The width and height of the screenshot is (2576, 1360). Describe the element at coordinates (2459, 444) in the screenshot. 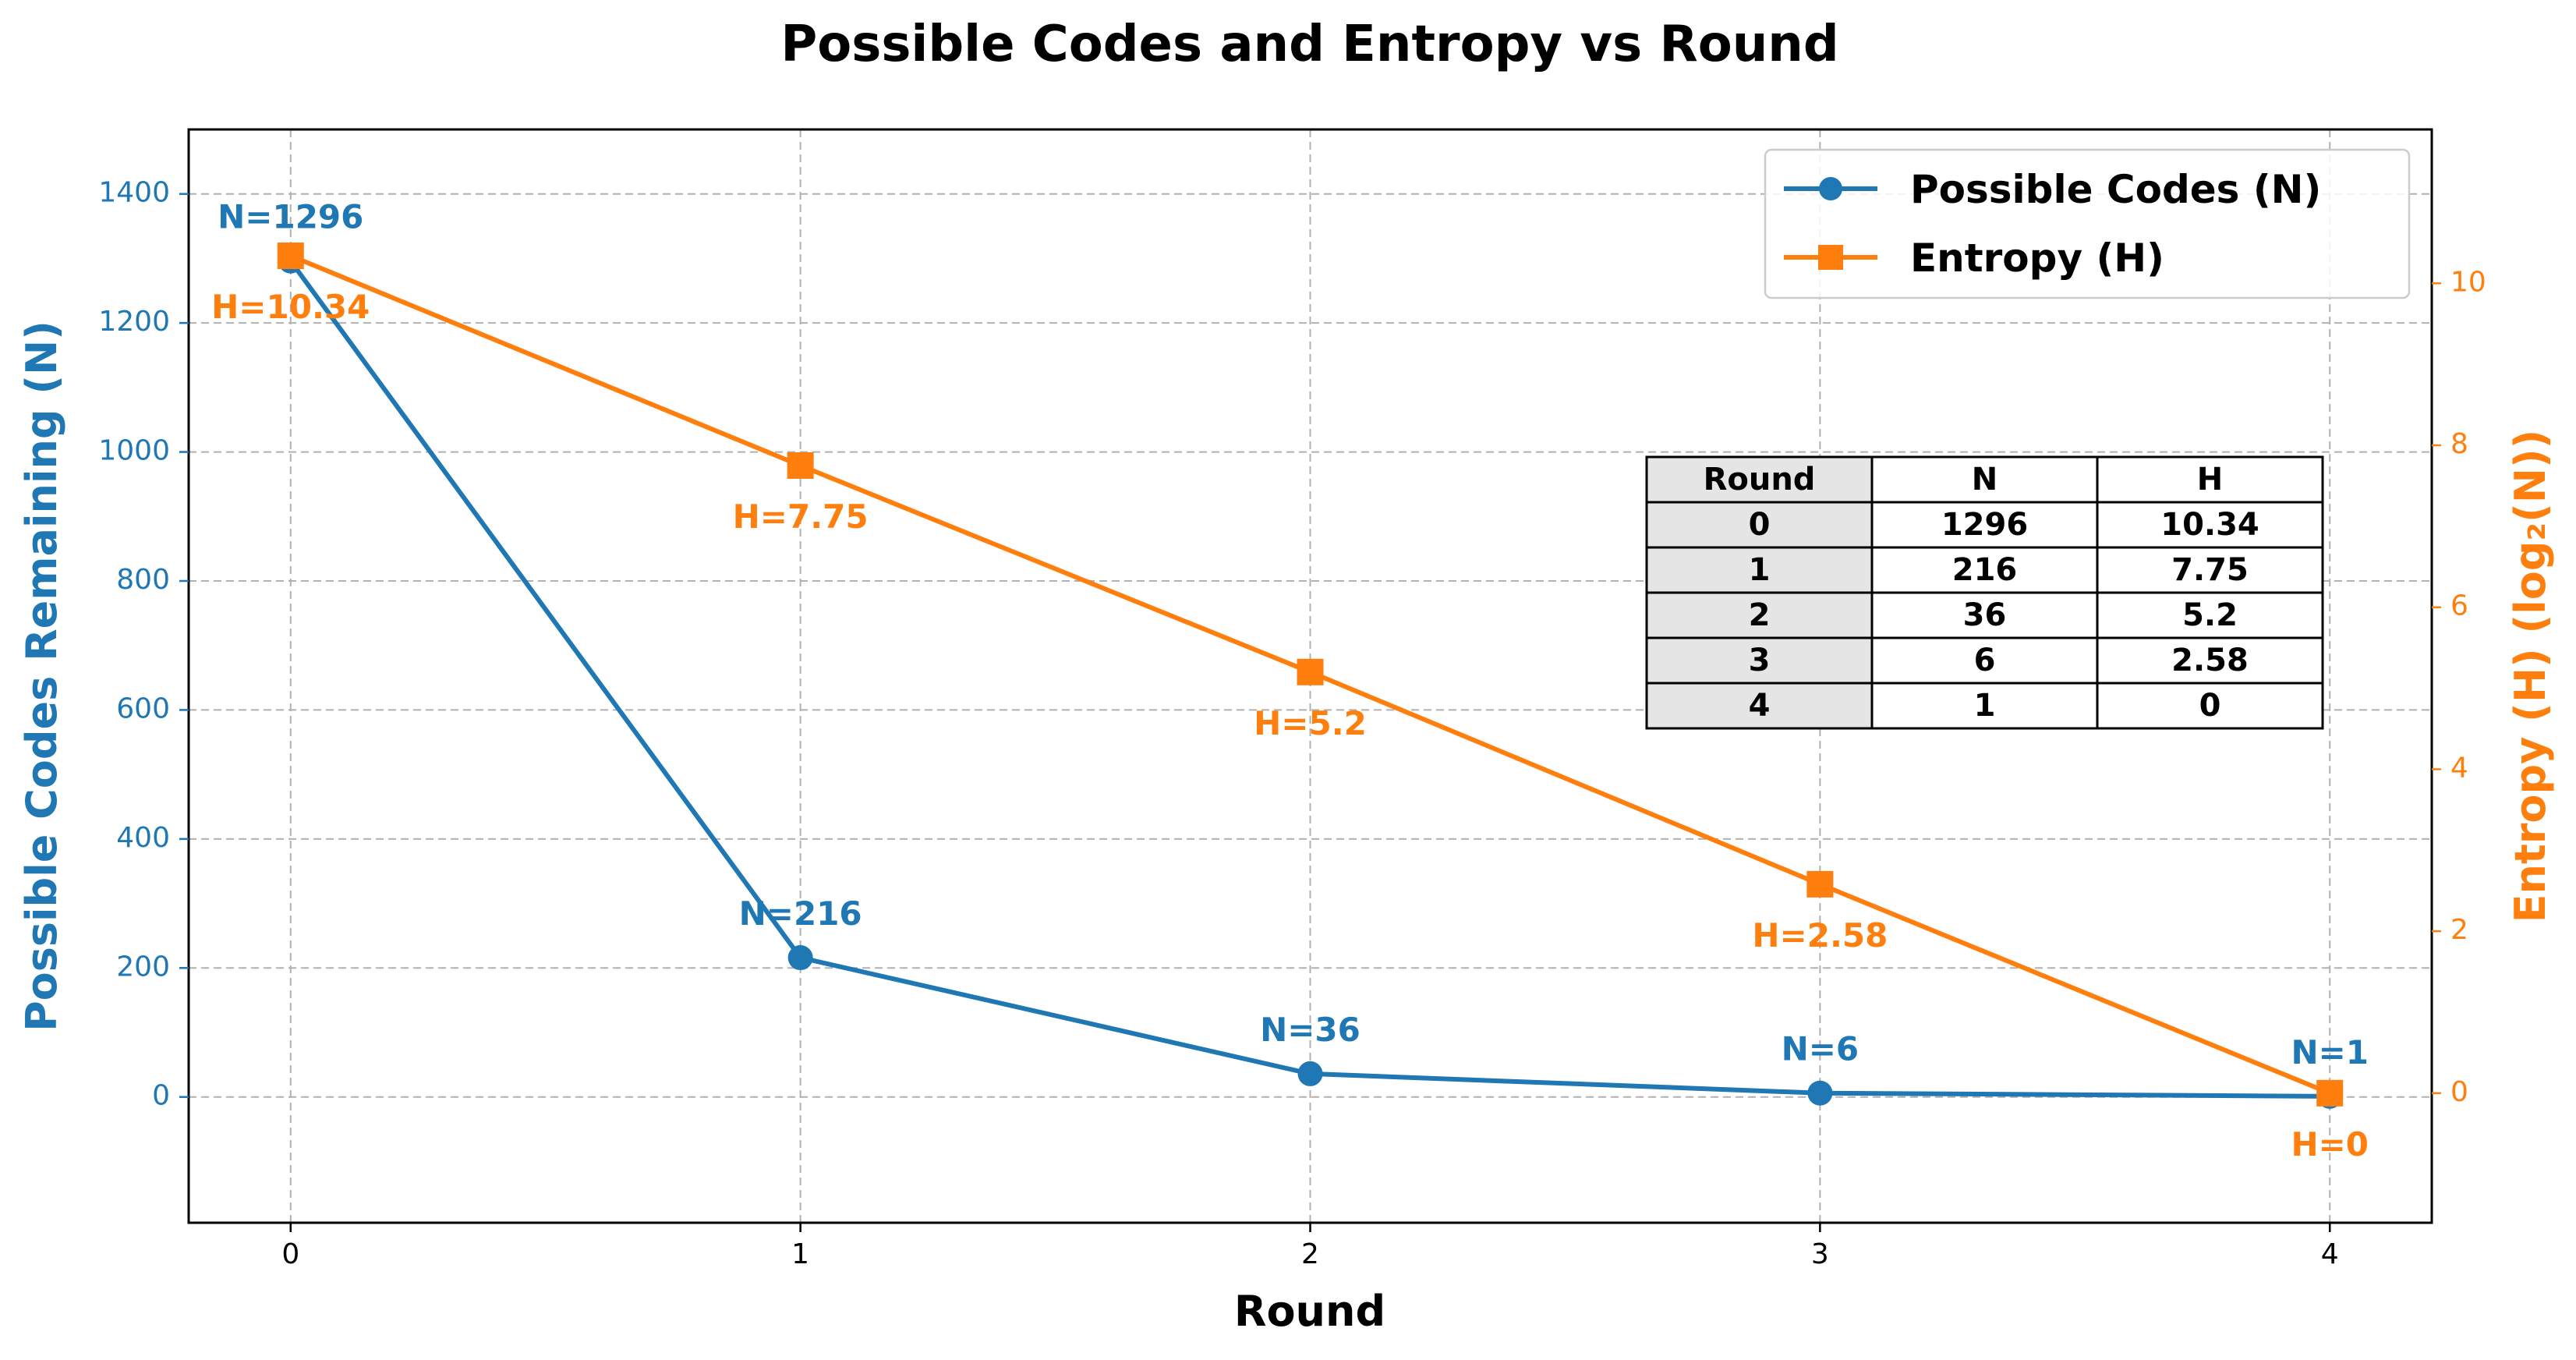

I see `y-right-tick-label-4: 8` at that location.